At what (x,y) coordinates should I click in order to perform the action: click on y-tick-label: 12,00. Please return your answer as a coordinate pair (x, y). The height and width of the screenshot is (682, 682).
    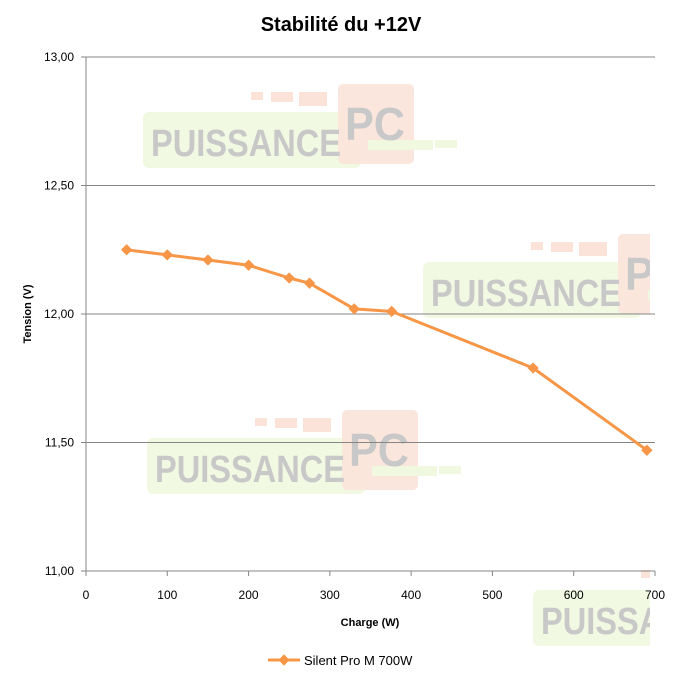
    Looking at the image, I should click on (59, 314).